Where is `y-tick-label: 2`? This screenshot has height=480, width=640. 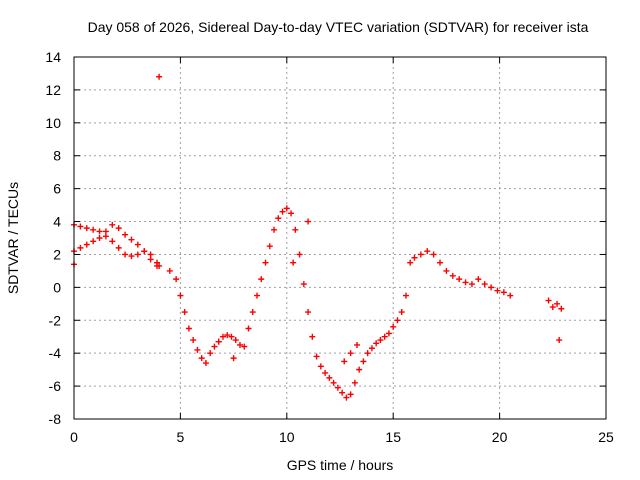 y-tick-label: 2 is located at coordinates (57, 254).